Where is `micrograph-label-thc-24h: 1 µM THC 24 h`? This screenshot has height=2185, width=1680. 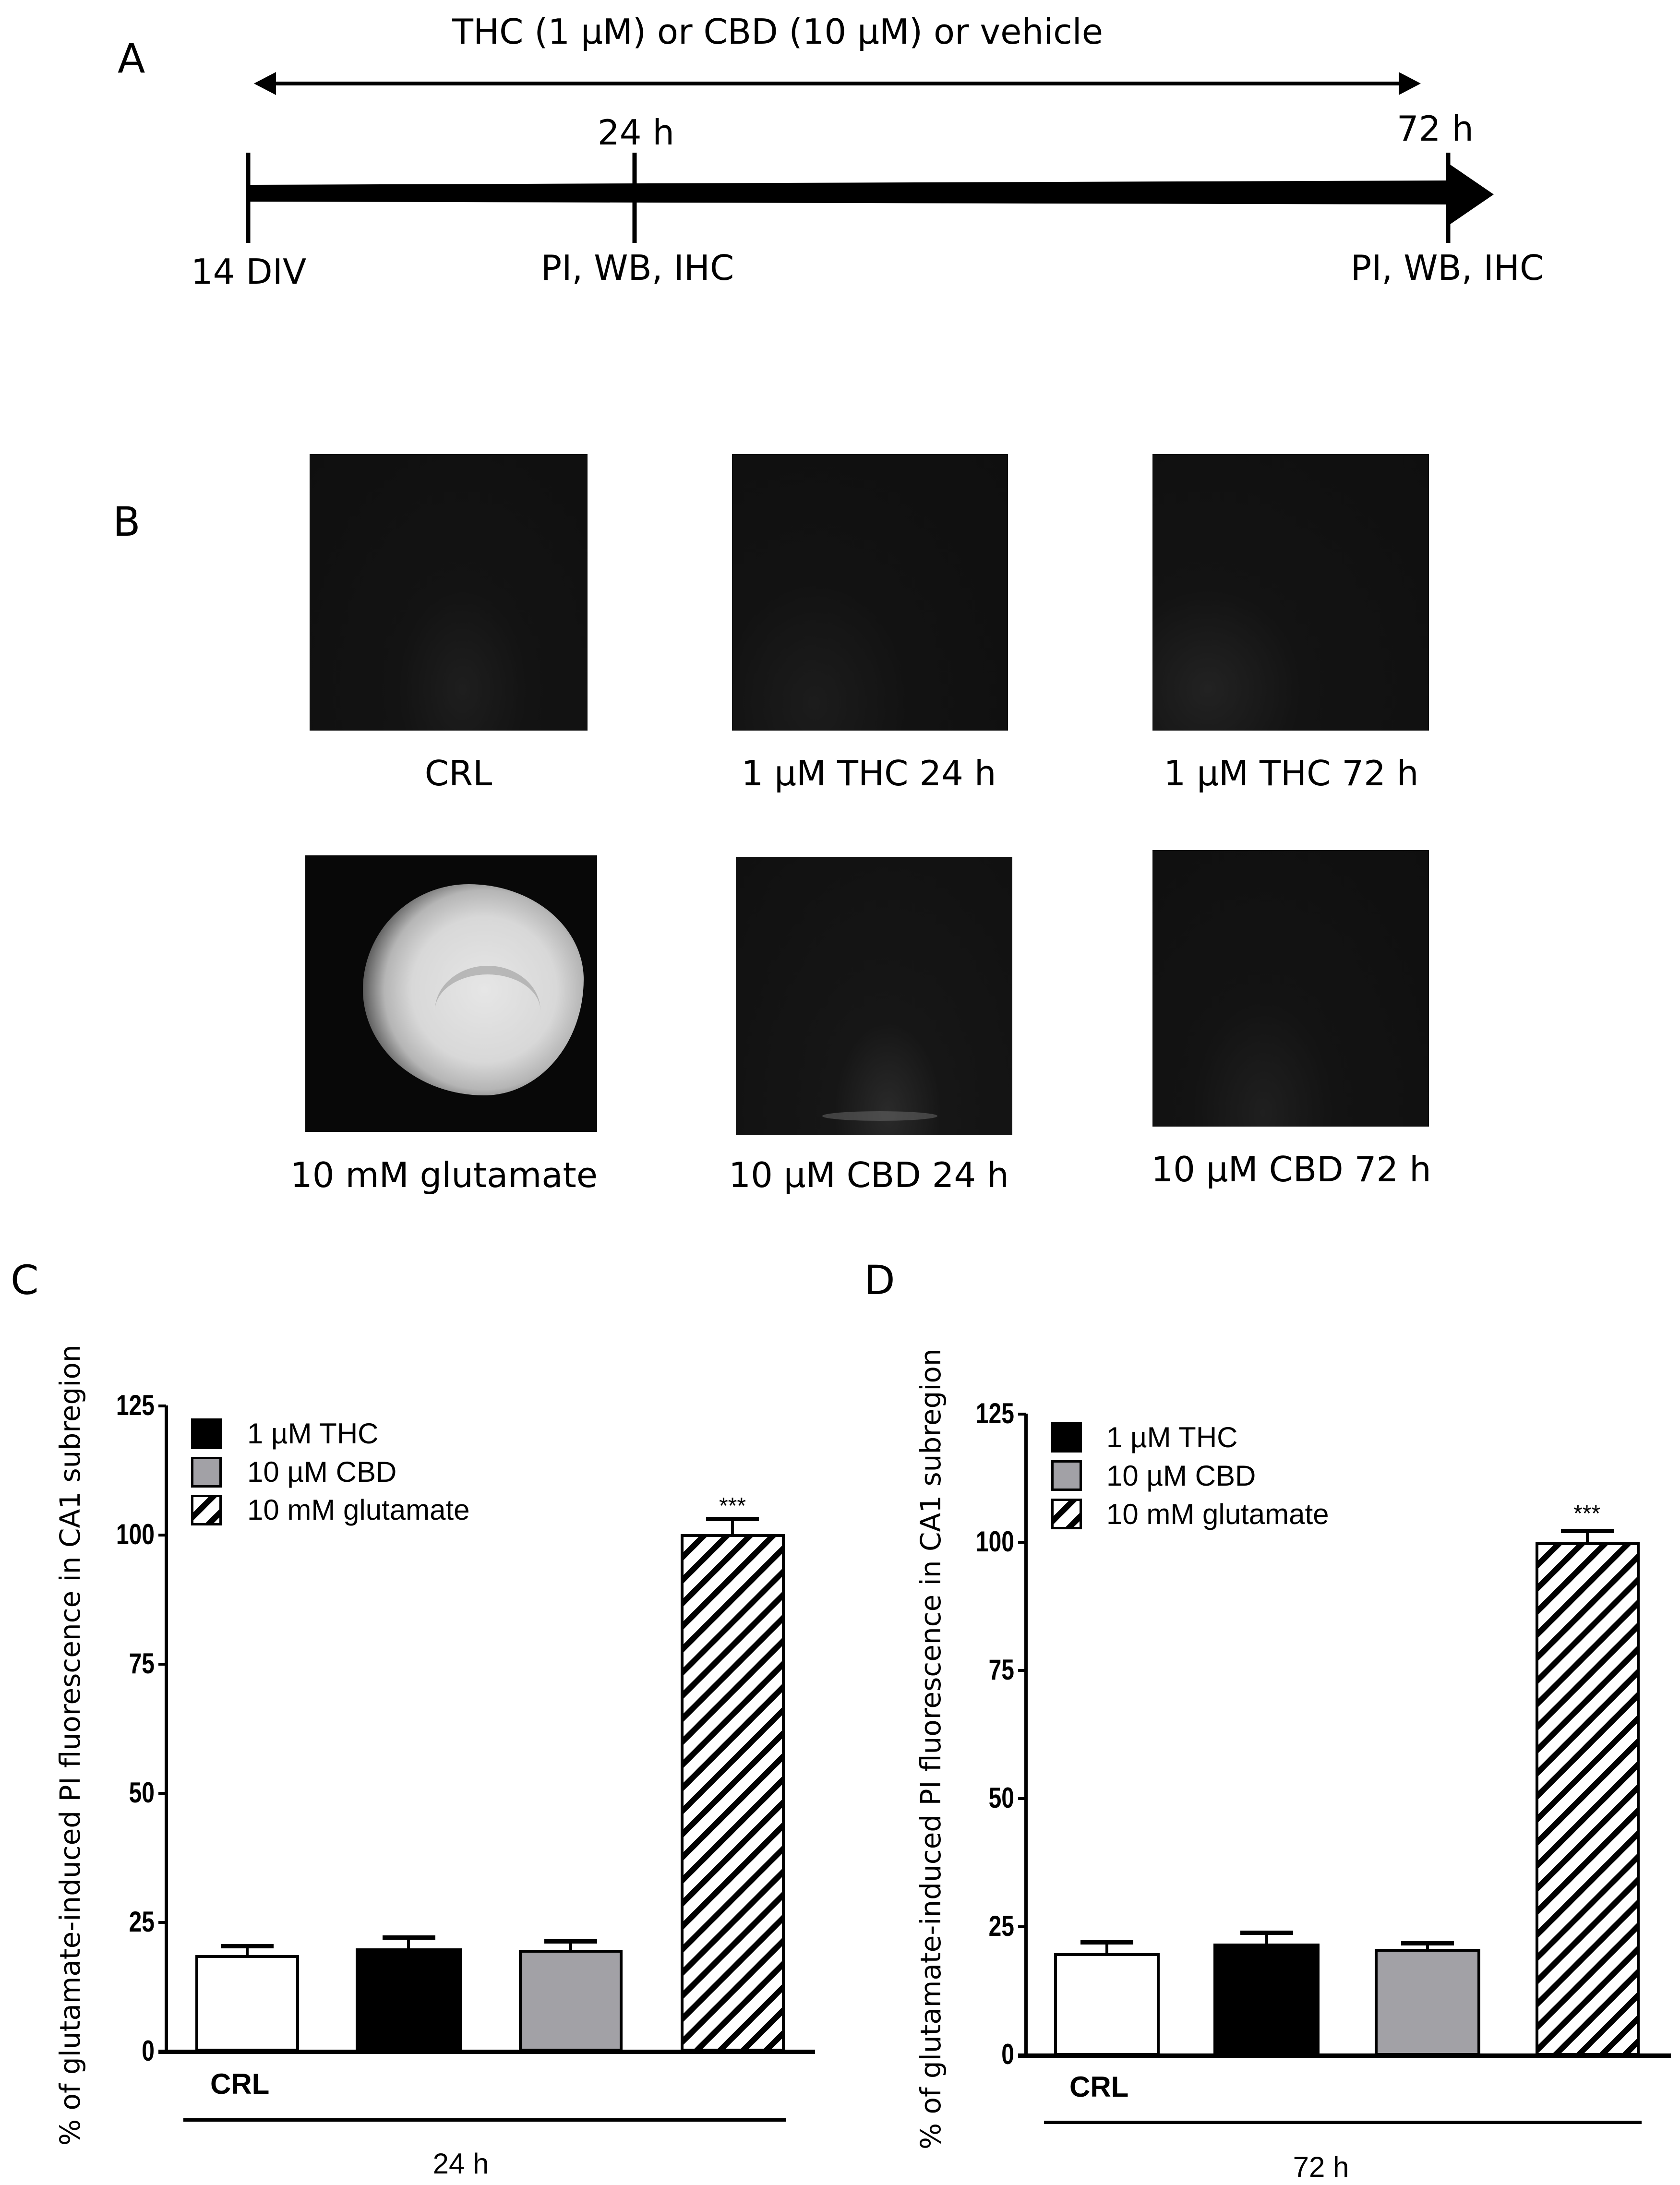
micrograph-label-thc-24h: 1 µM THC 24 h is located at coordinates (869, 773).